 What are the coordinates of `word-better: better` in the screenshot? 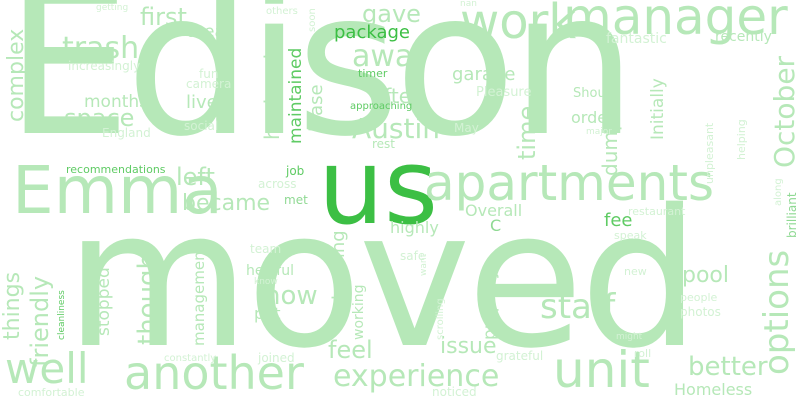 It's located at (728, 367).